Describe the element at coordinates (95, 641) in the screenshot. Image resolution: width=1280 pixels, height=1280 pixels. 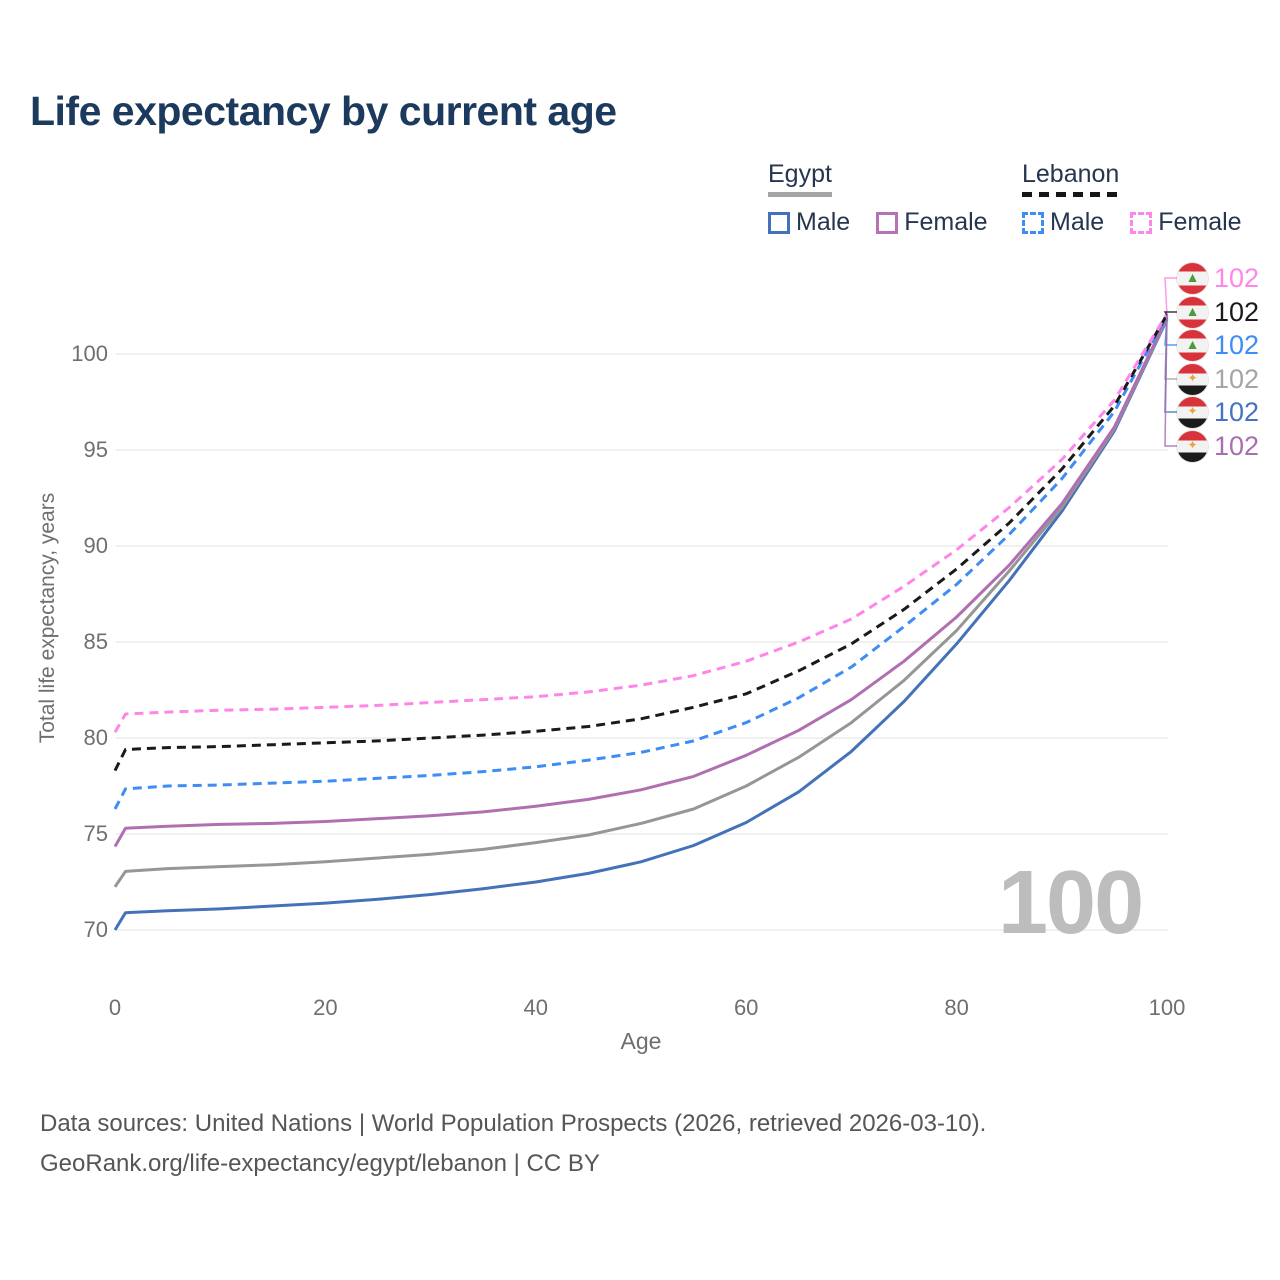
I see `y-tick-label-85: 85` at that location.